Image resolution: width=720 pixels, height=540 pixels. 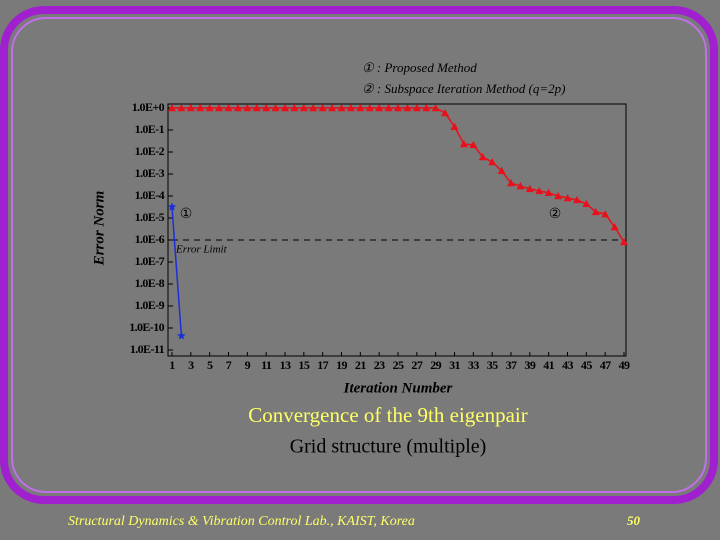 What do you see at coordinates (511, 365) in the screenshot?
I see `x-tick-label: 37` at bounding box center [511, 365].